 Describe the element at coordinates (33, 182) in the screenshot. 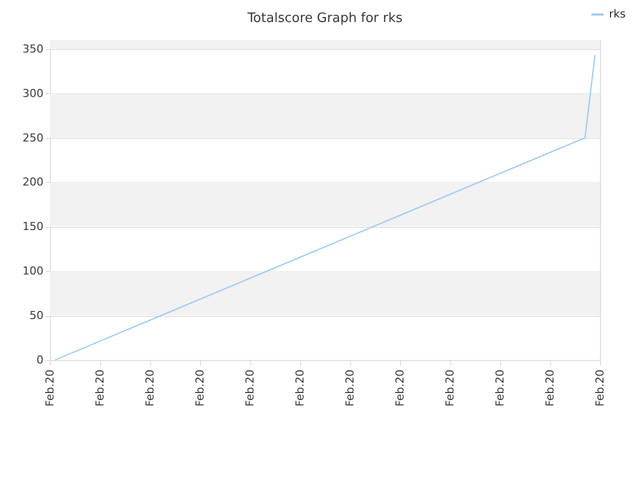

I see `y-tick-label: 200` at that location.